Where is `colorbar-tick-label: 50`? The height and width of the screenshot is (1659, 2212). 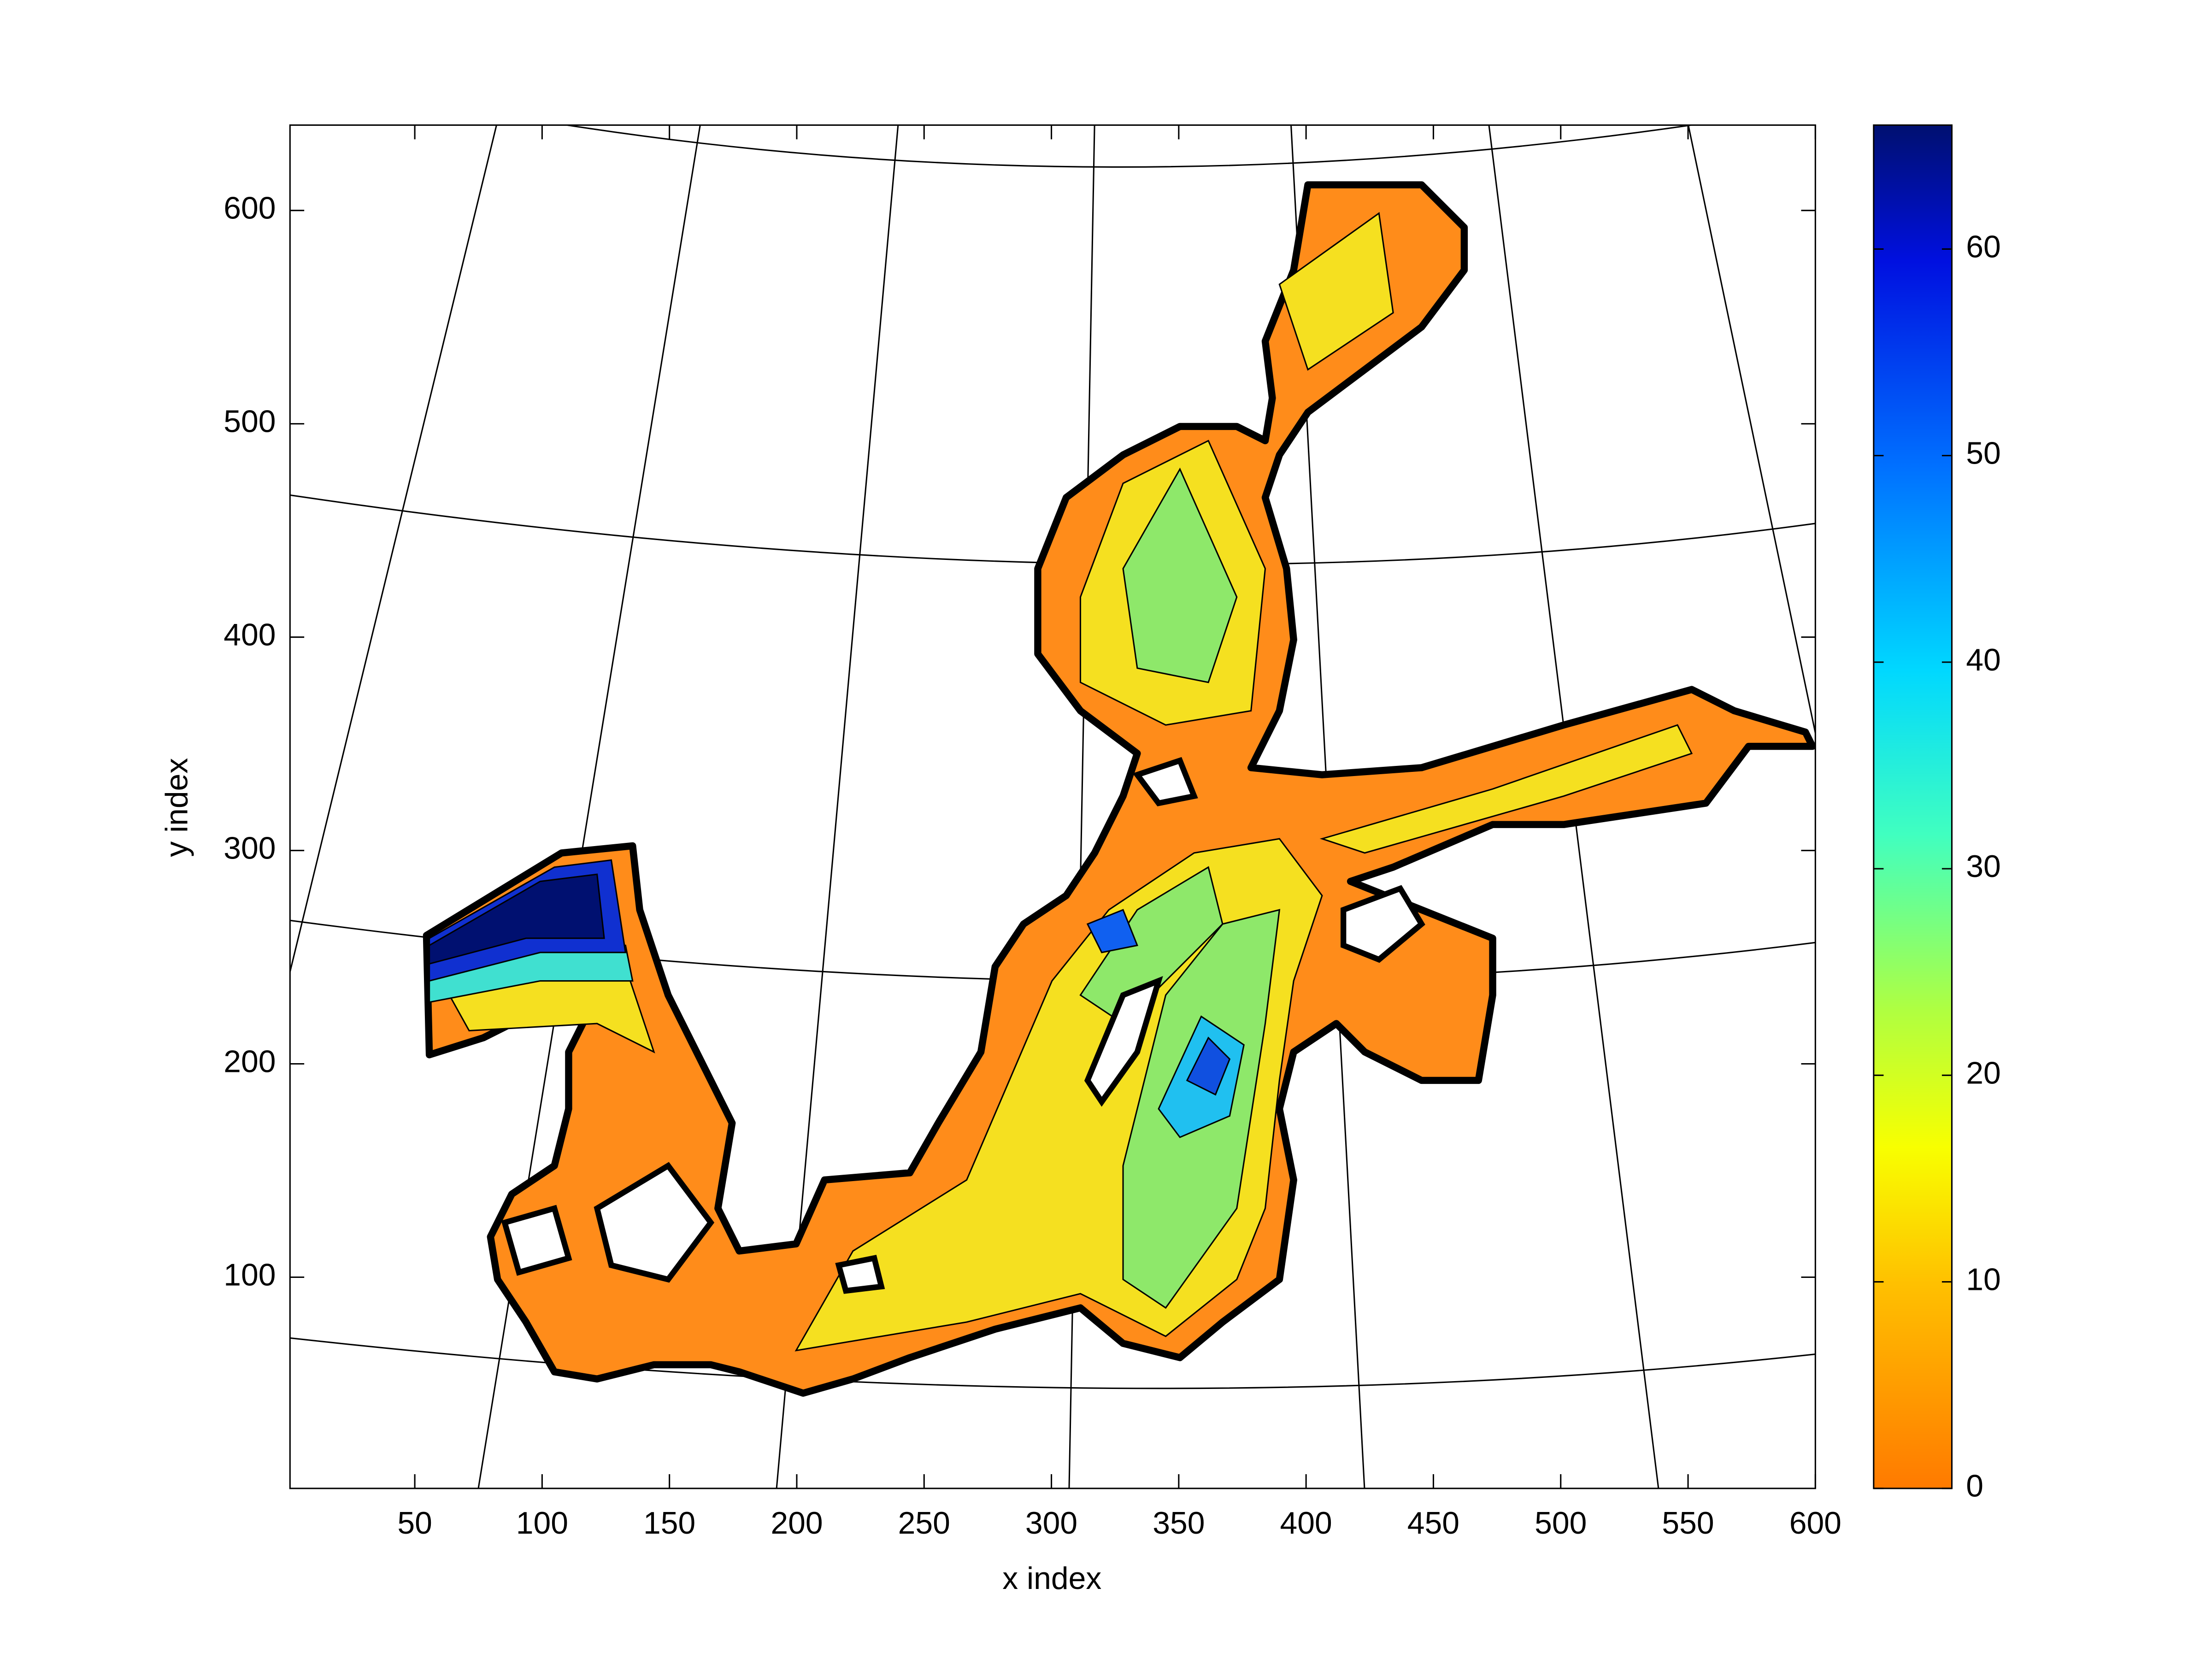 colorbar-tick-label: 50 is located at coordinates (1983, 453).